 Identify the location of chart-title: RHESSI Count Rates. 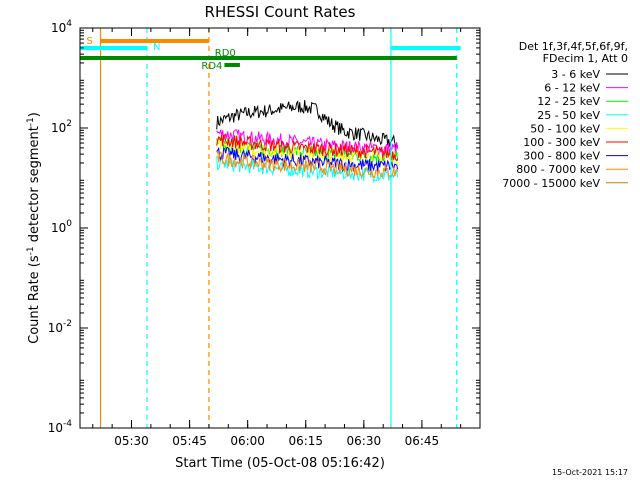
(280, 12).